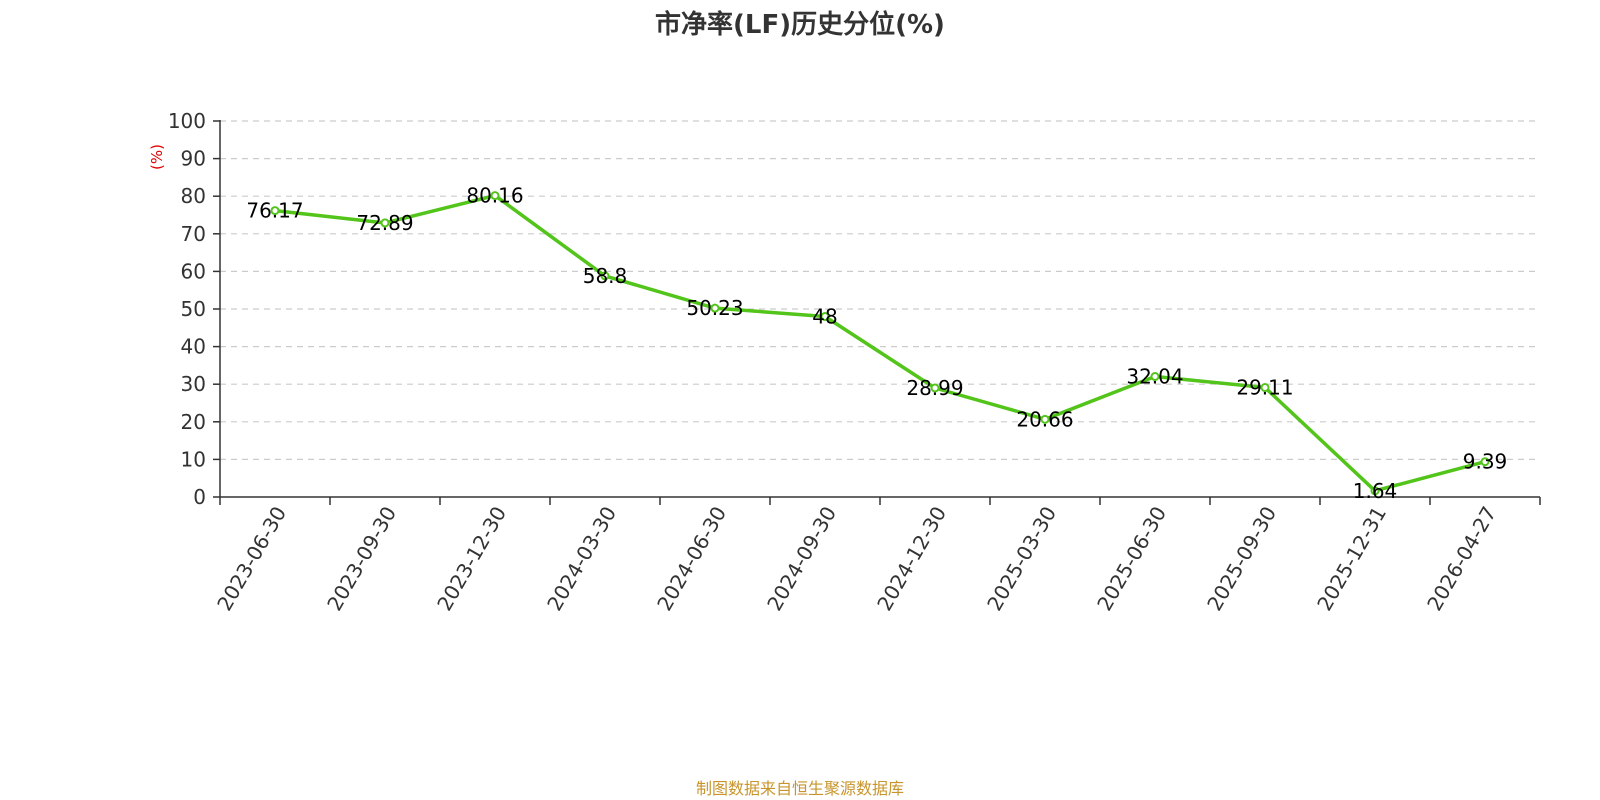 This screenshot has height=800, width=1600. What do you see at coordinates (801, 558) in the screenshot?
I see `x-tick-label: 2024-09-30` at bounding box center [801, 558].